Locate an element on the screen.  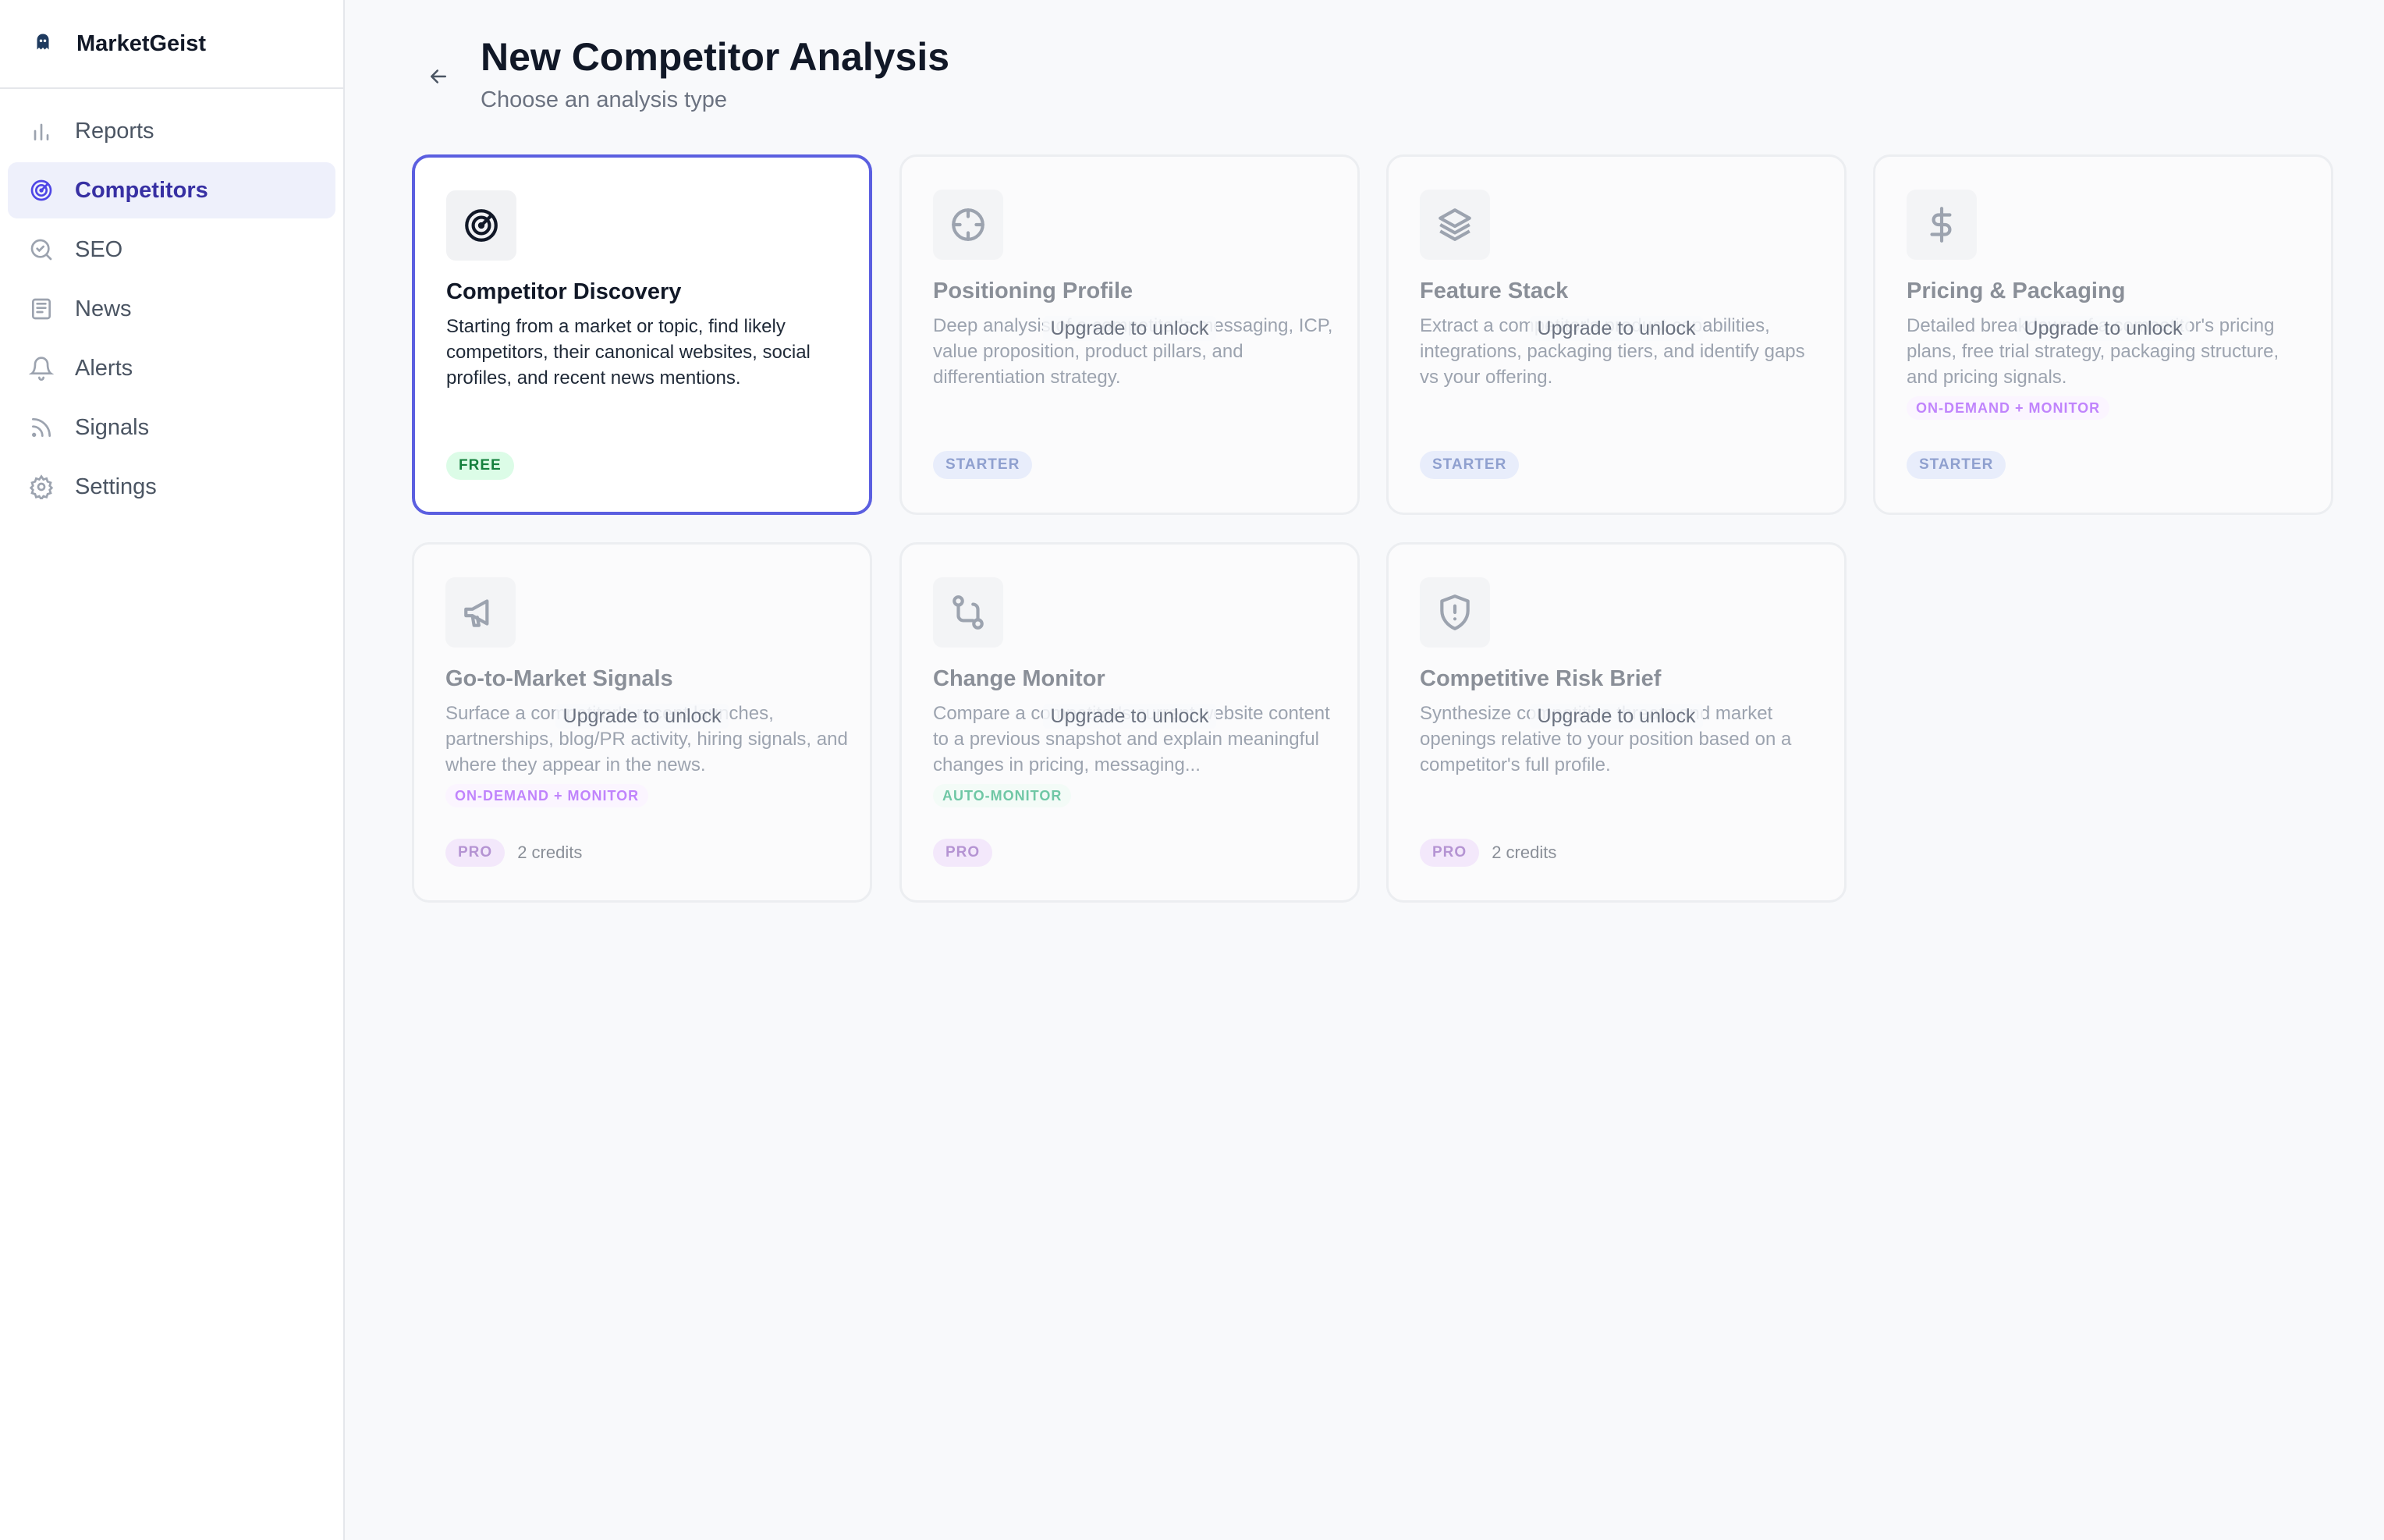
back-button is located at coordinates (438, 76).